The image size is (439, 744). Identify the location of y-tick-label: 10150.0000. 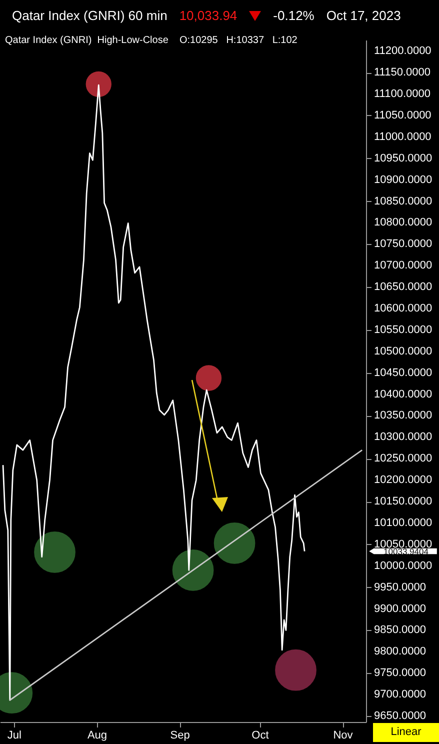
(403, 502).